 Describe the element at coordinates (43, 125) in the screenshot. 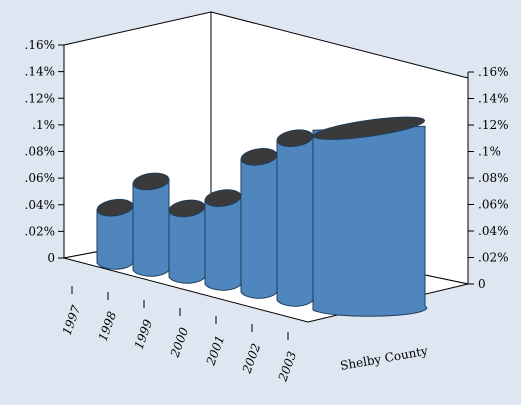

I see `left-tick-label: .1%` at that location.